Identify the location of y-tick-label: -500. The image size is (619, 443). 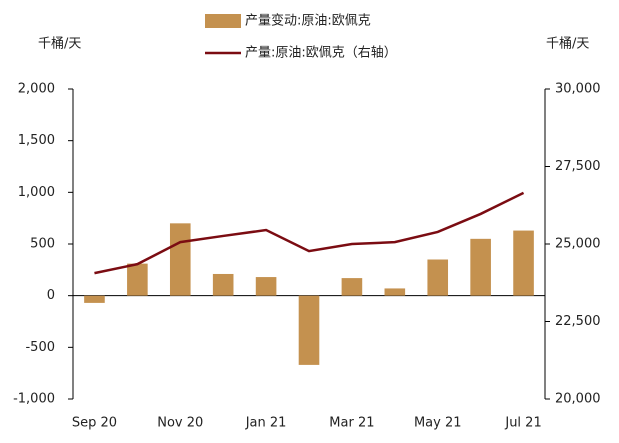
(40, 347).